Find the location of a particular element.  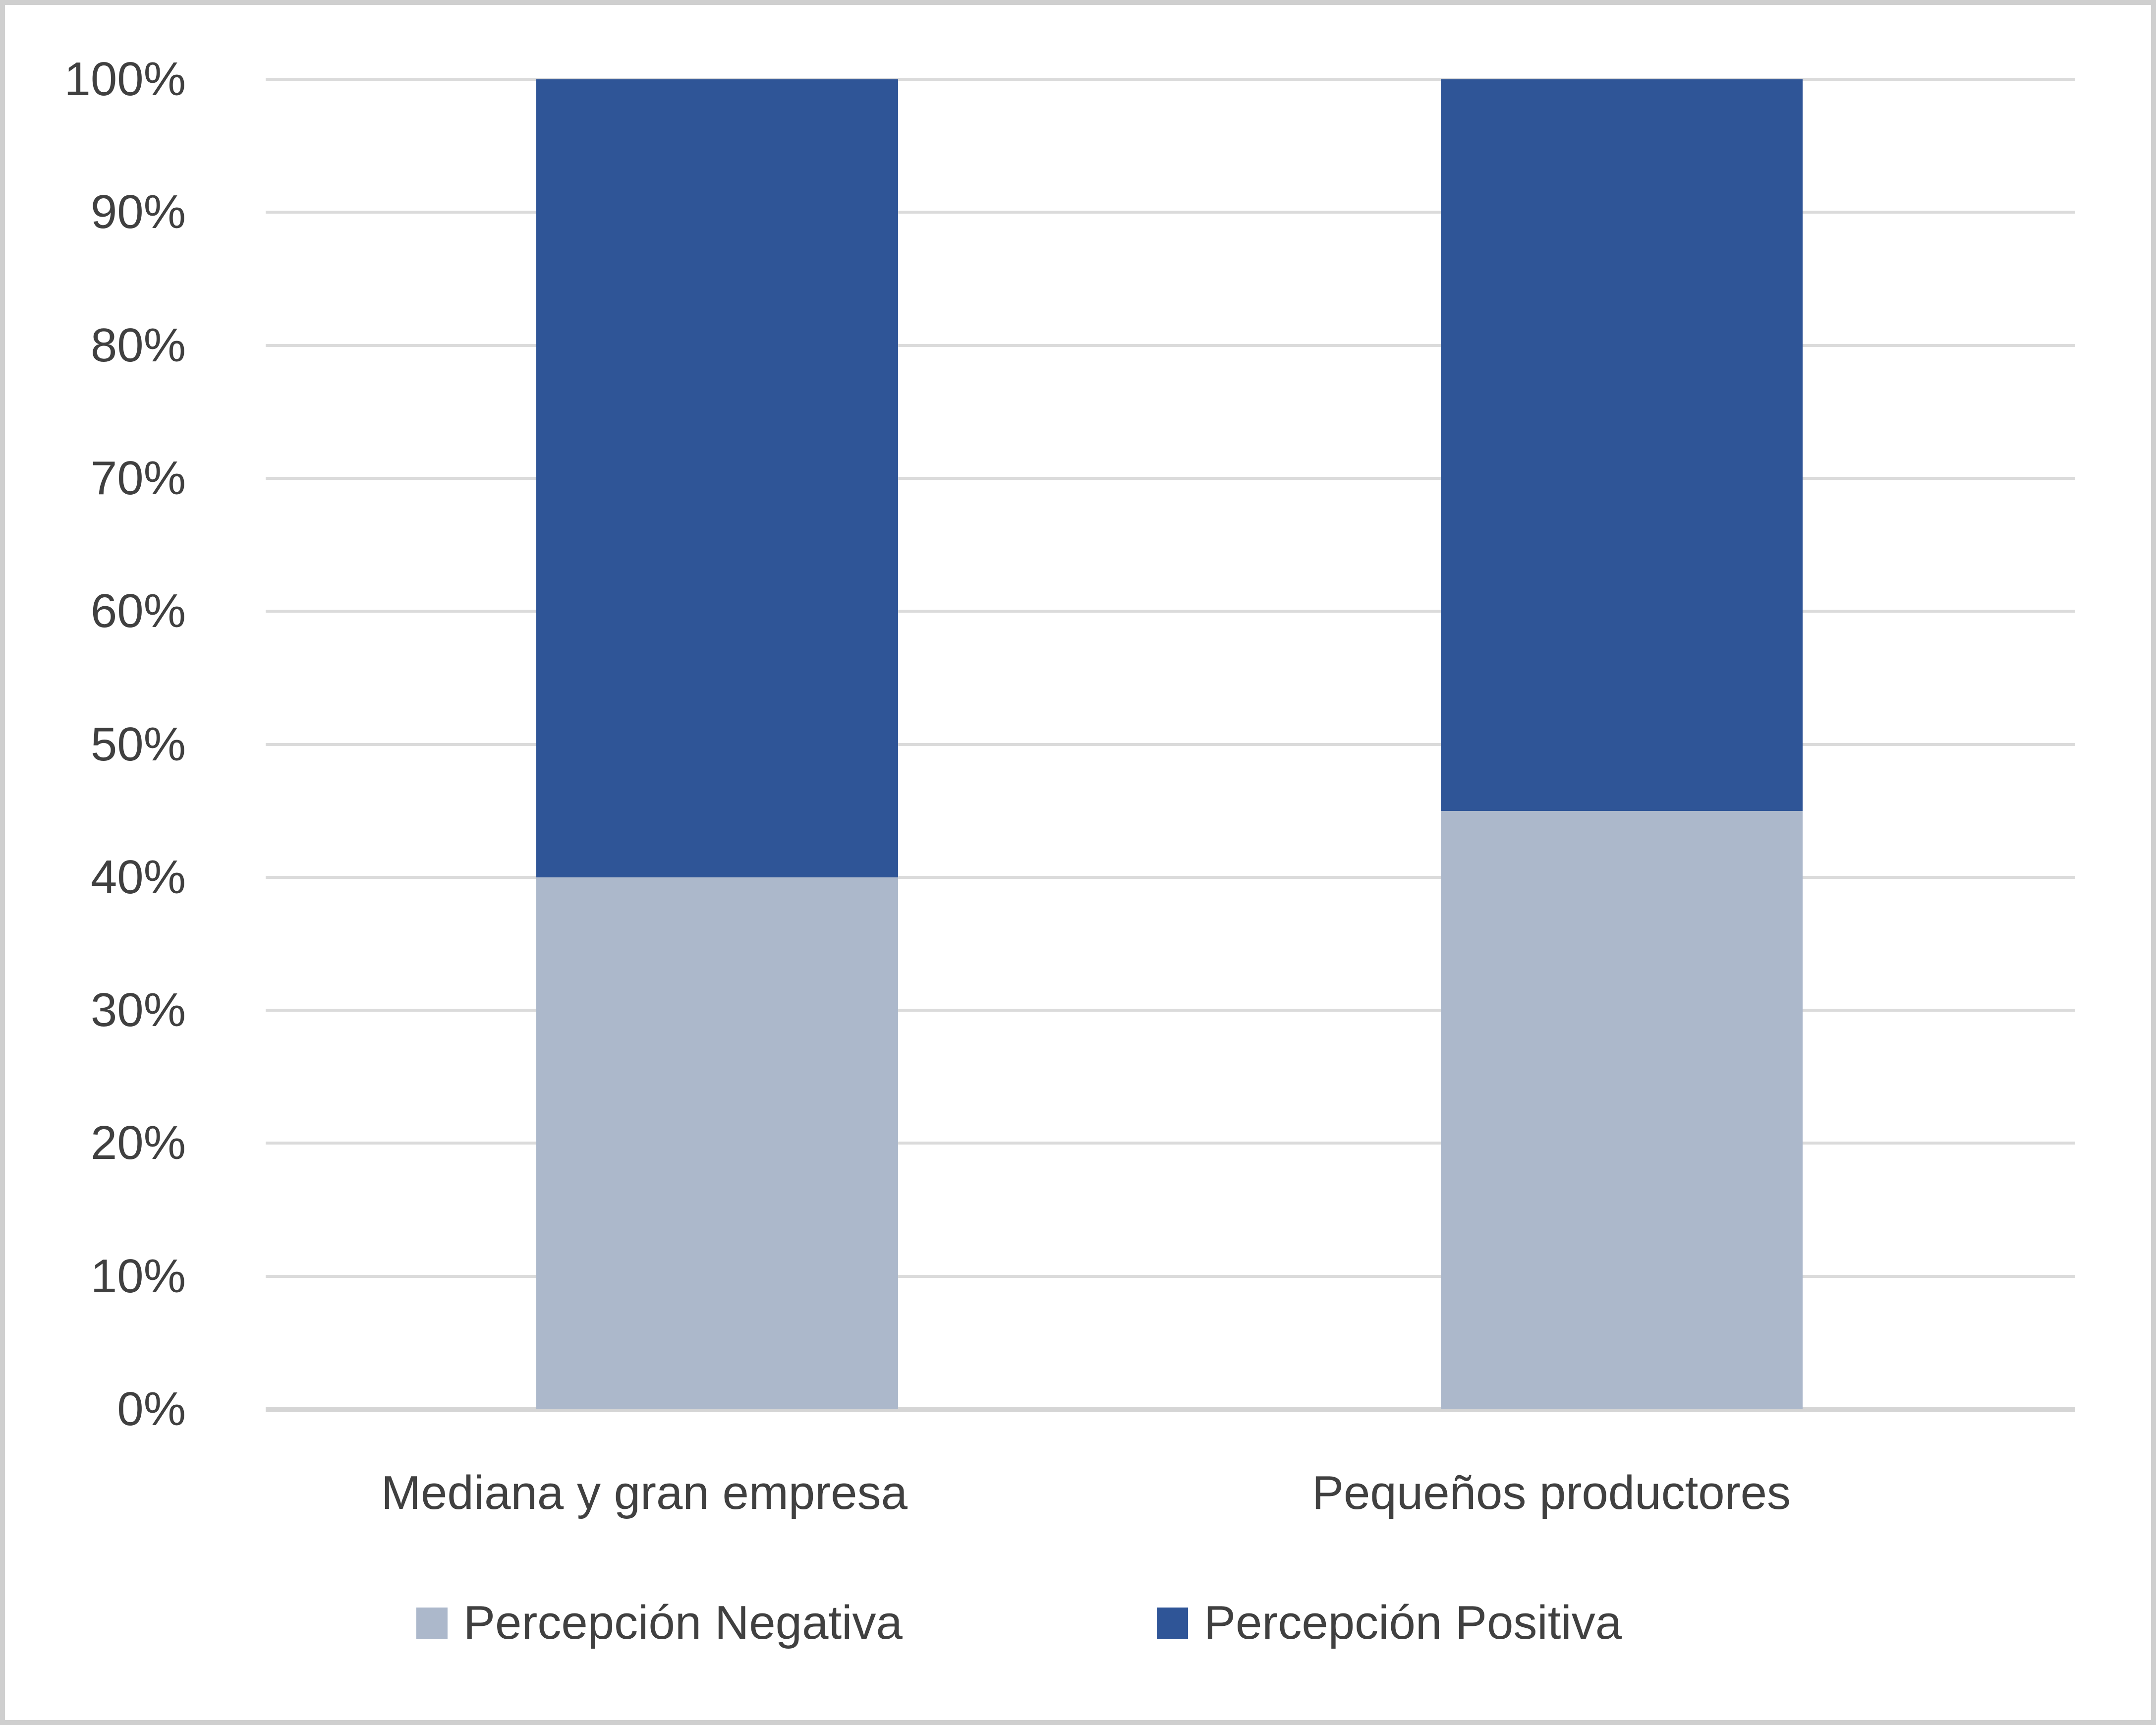

gridline-60% is located at coordinates (1170, 611).